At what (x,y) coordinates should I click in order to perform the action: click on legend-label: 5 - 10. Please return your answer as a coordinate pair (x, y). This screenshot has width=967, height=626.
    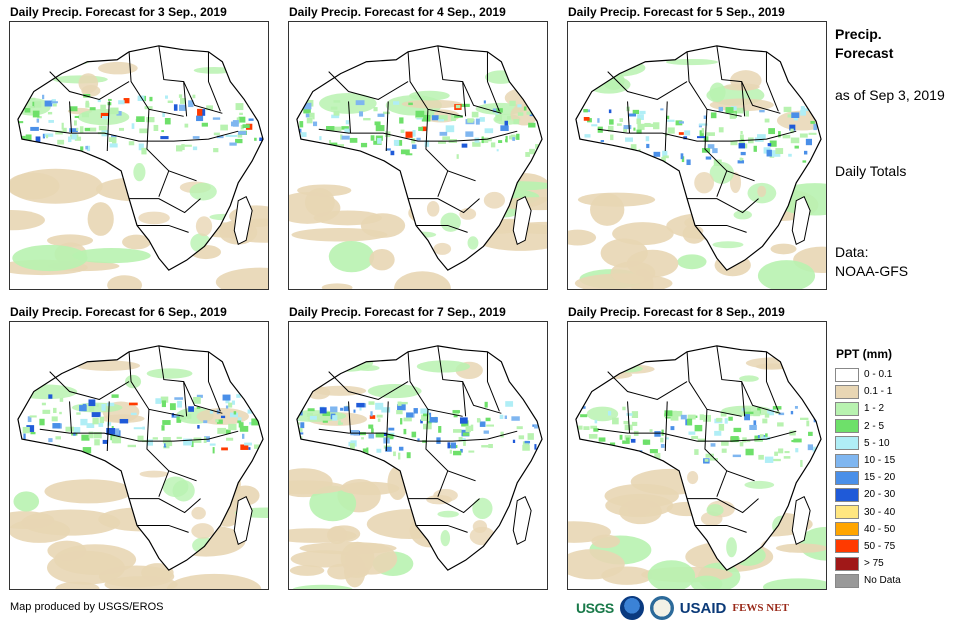
    Looking at the image, I should click on (877, 443).